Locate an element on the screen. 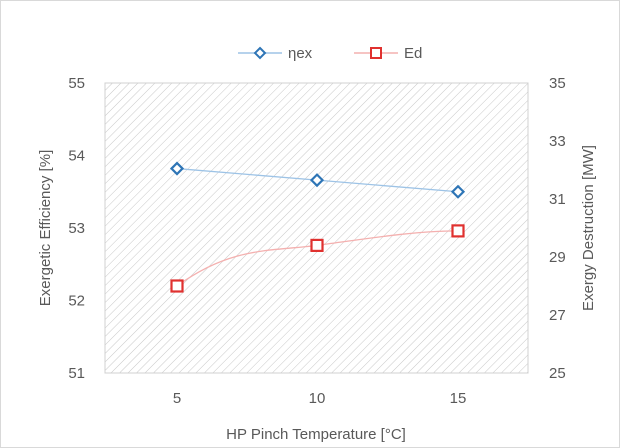 Image resolution: width=620 pixels, height=448 pixels. x-tick-label: 5 is located at coordinates (177, 398).